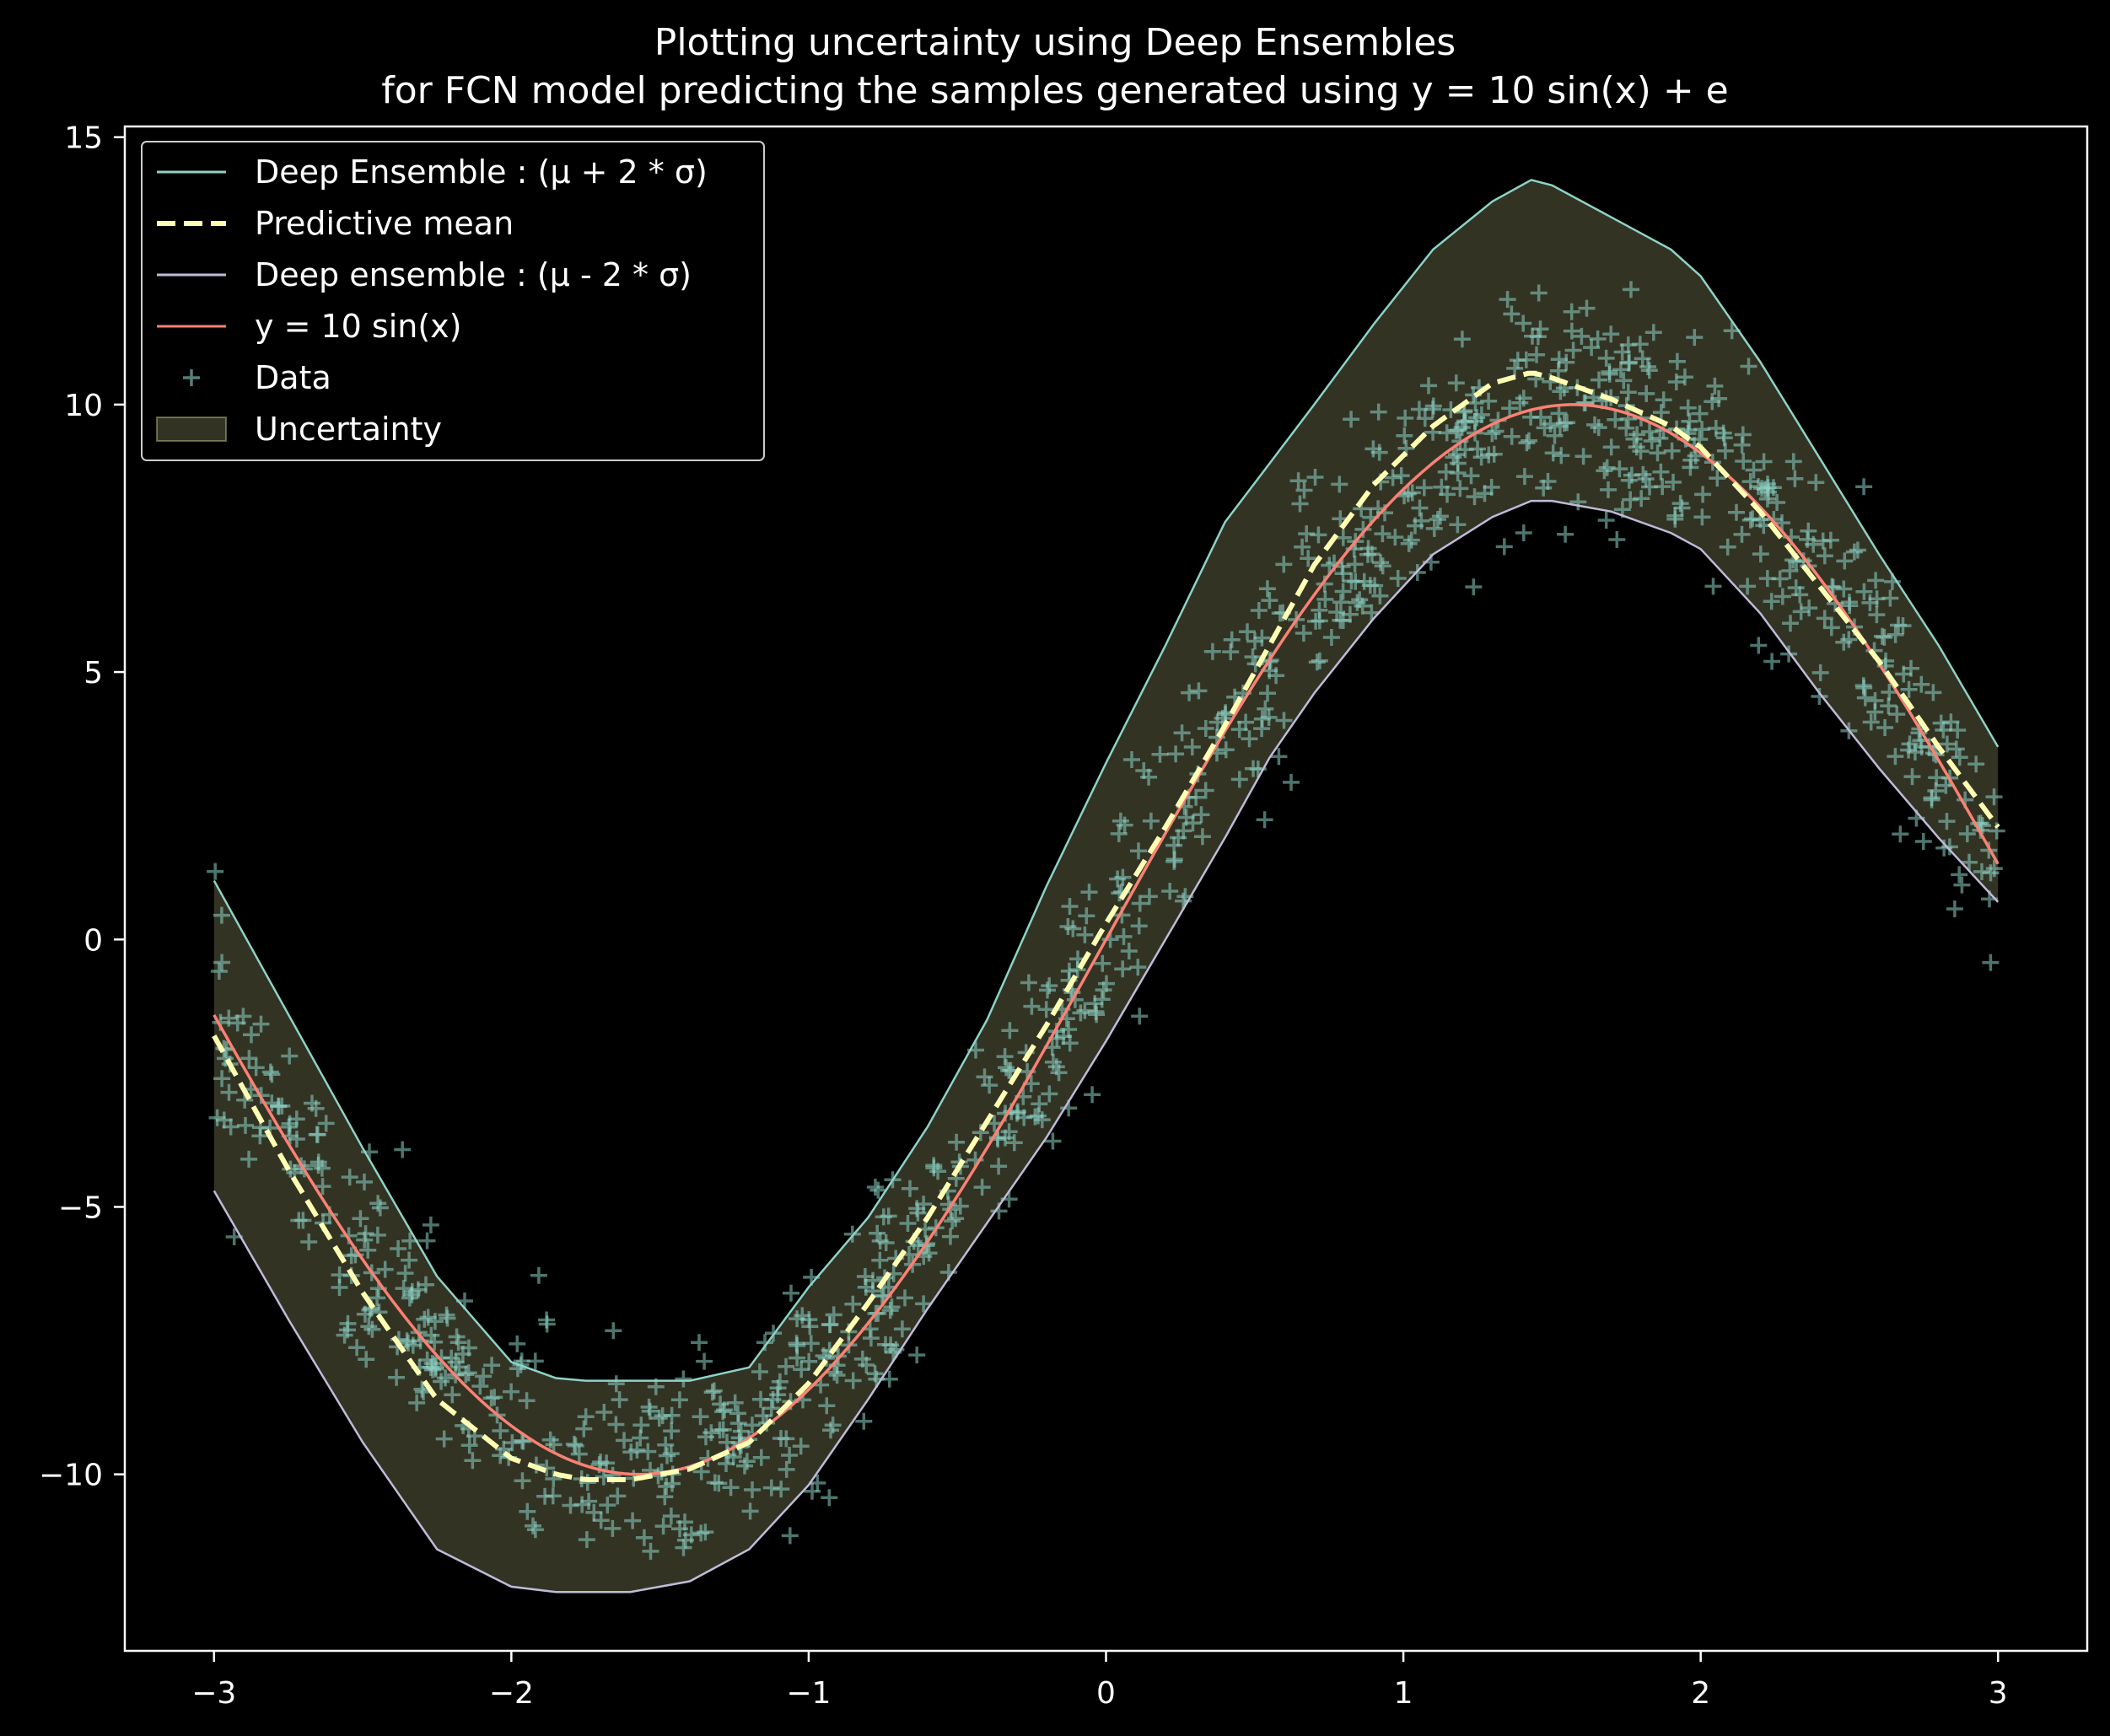 The width and height of the screenshot is (2110, 1736). What do you see at coordinates (358, 326) in the screenshot?
I see `legend-label: y = 10 sin(x)` at bounding box center [358, 326].